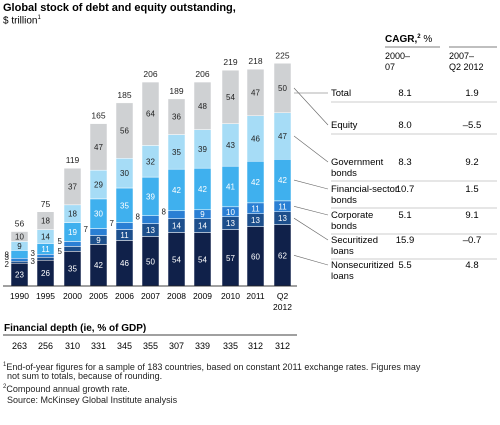 Image resolution: width=500 pixels, height=425 pixels. Describe the element at coordinates (7, 264) in the screenshot. I see `bar-value-label-outside: 2` at that location.